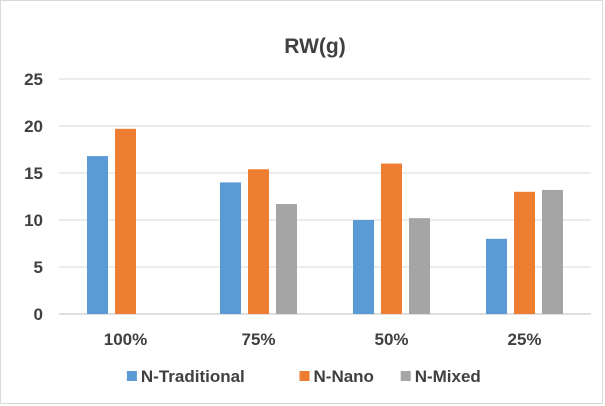  Describe the element at coordinates (125, 339) in the screenshot. I see `x-tick-label: 100%` at that location.